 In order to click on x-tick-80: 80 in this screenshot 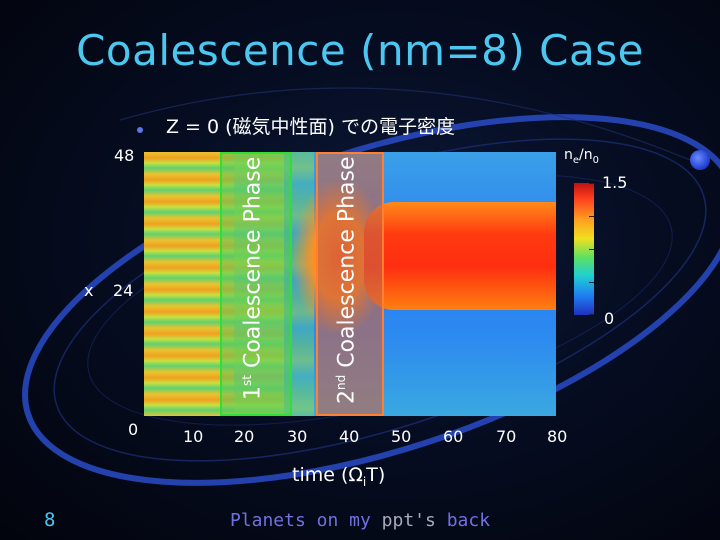, I will do `click(557, 436)`.